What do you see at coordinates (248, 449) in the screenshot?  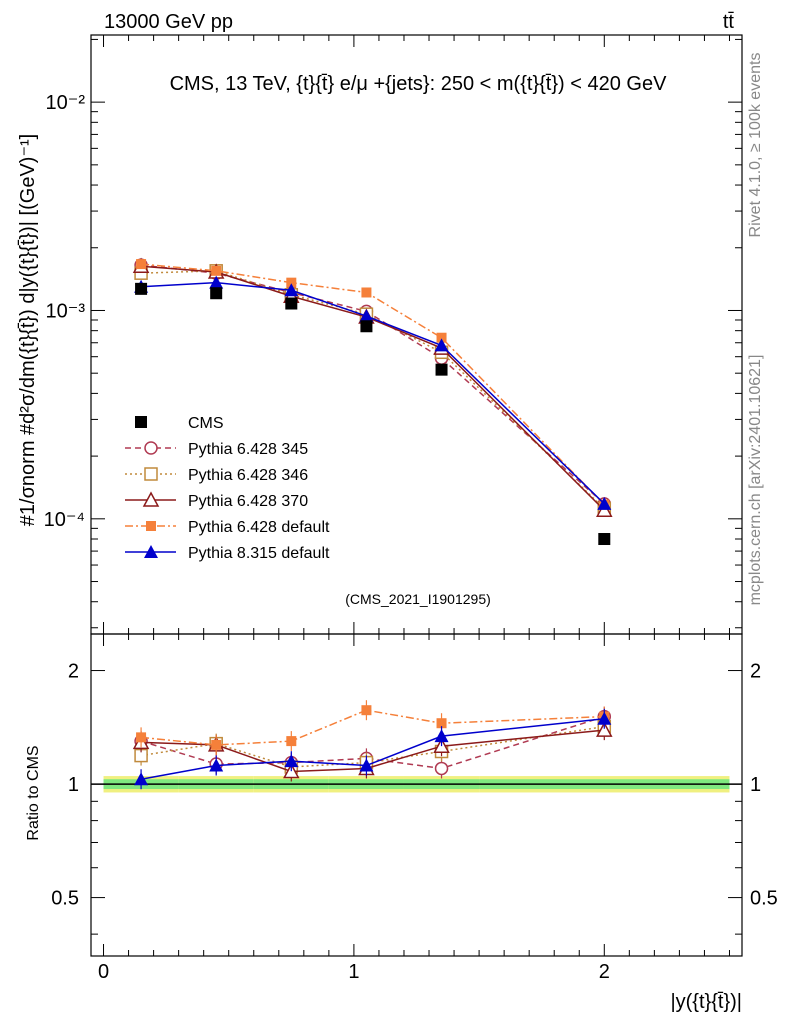 I see `legend-label-0: Pythia 6.428 345` at bounding box center [248, 449].